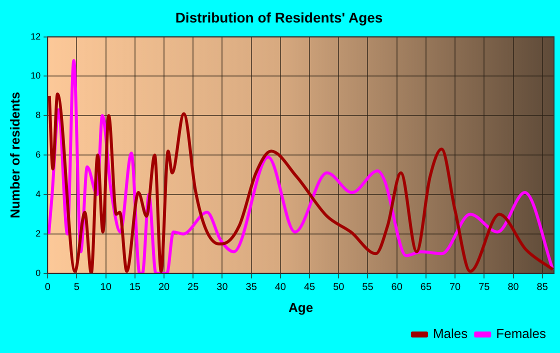 Image resolution: width=560 pixels, height=353 pixels. Describe the element at coordinates (450, 334) in the screenshot. I see `legend-label: Males` at that location.